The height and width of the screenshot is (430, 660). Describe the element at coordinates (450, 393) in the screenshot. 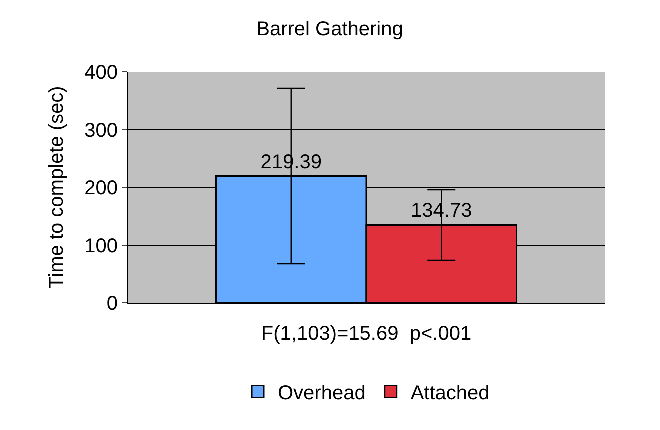

I see `legend-label: Attached` at that location.